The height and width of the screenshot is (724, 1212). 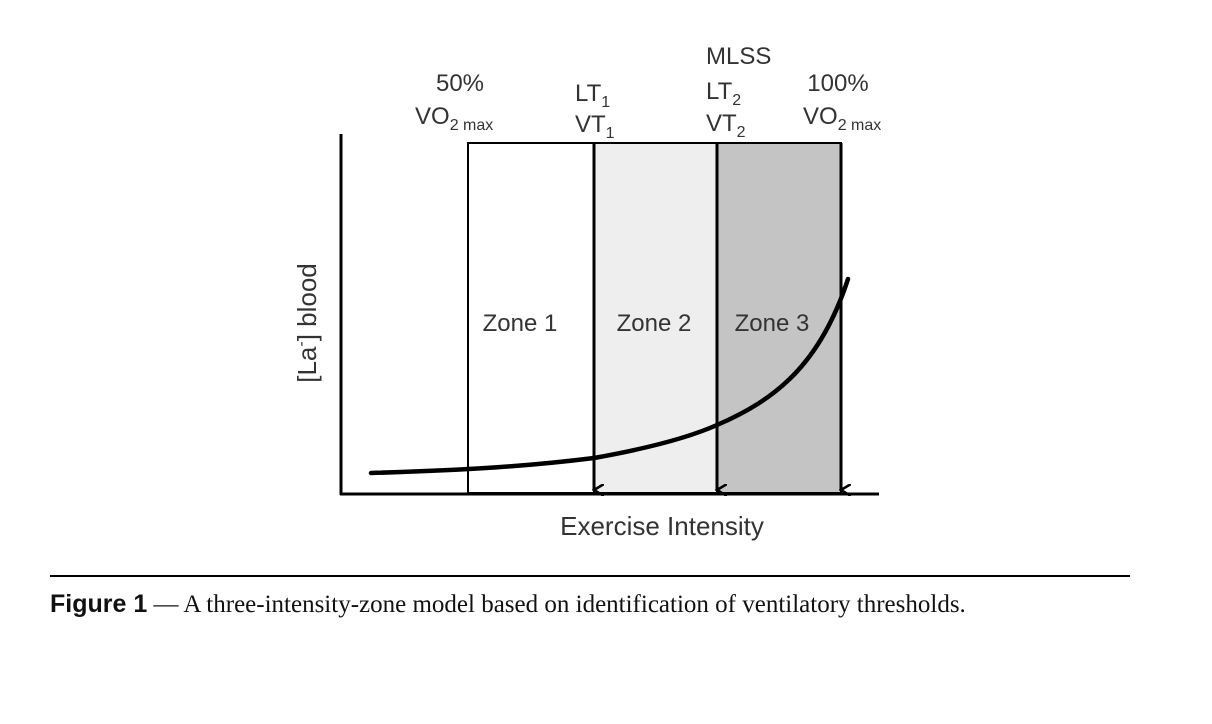 What do you see at coordinates (609, 376) in the screenshot?
I see `lactate-curve` at bounding box center [609, 376].